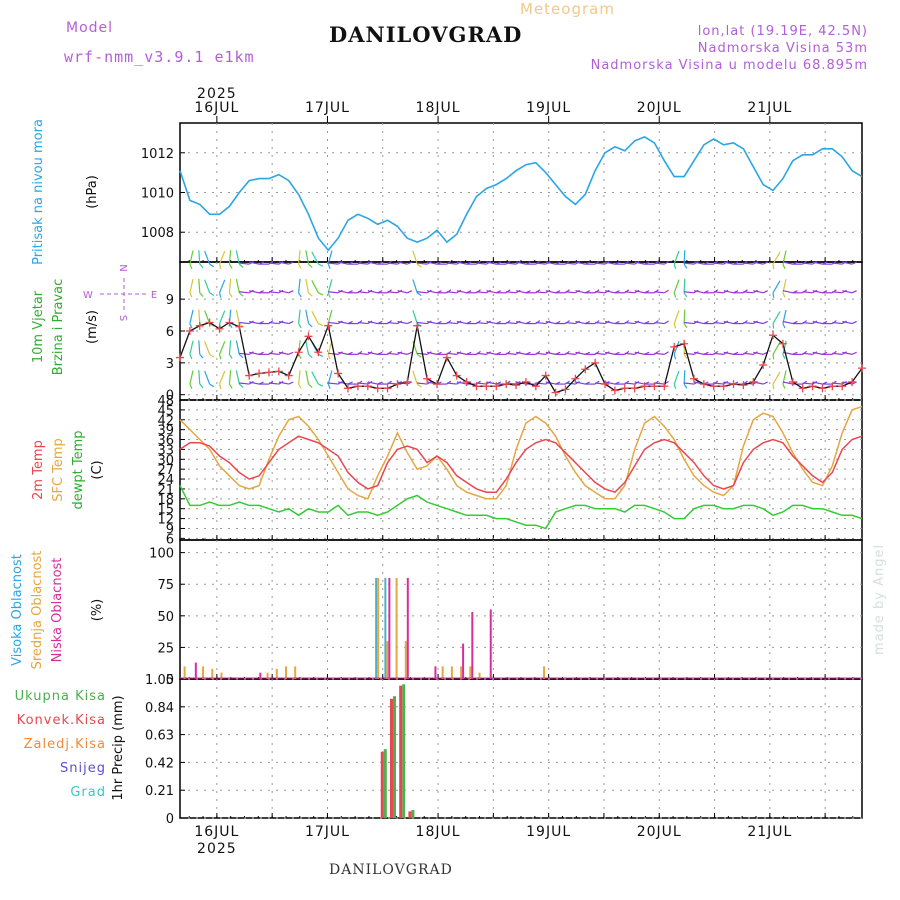 Image resolution: width=900 pixels, height=900 pixels. What do you see at coordinates (567, 9) in the screenshot?
I see `meteogram-label: Meteogram` at bounding box center [567, 9].